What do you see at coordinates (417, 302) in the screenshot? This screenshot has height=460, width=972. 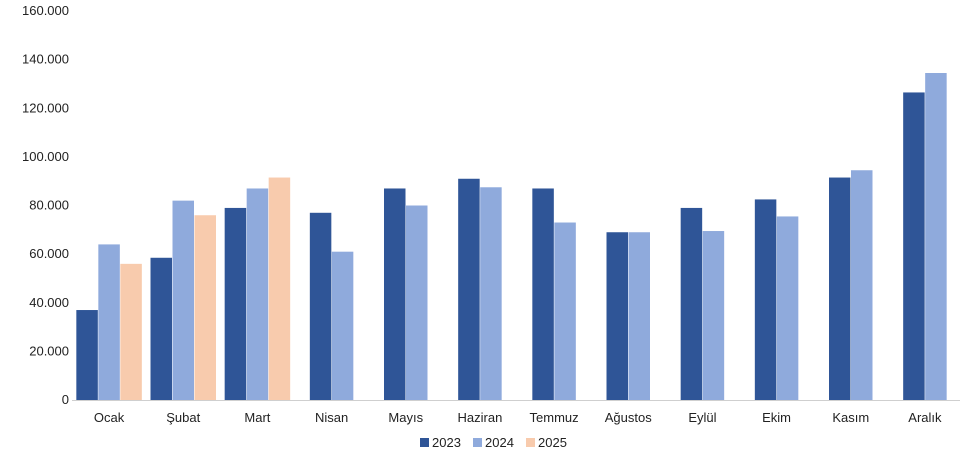 I see `bar-2024-Mayıs` at bounding box center [417, 302].